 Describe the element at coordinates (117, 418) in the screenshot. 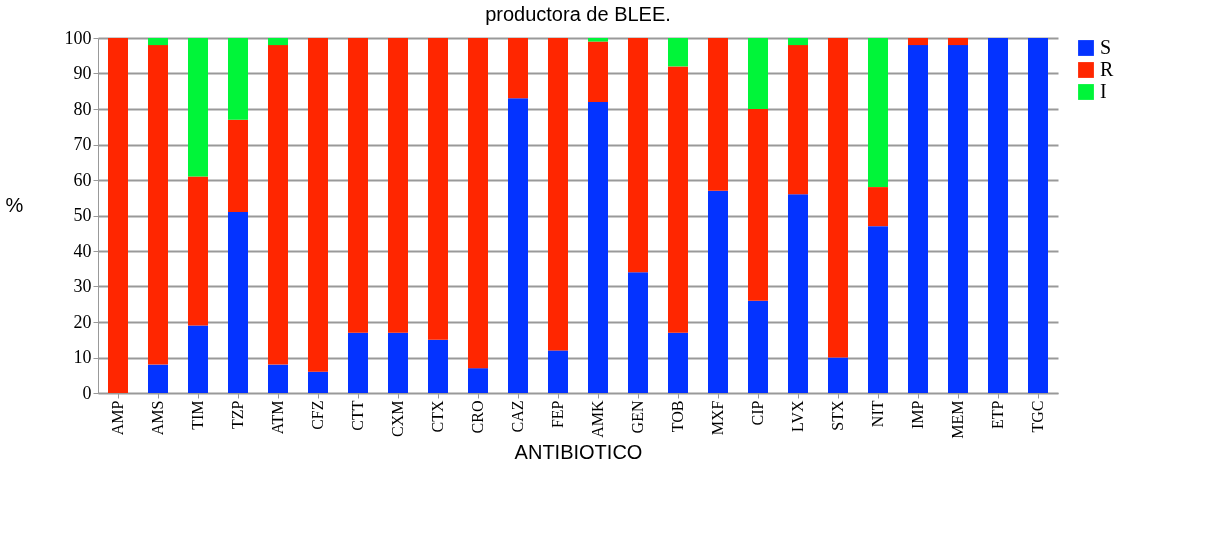

I see `x-tick-label: AMP` at that location.